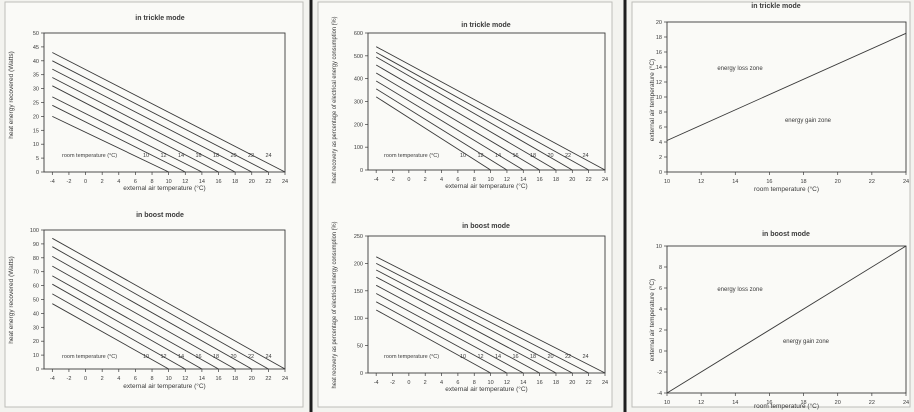 This screenshot has width=914, height=412. I want to click on y-tick-label: 50, so click(360, 347).